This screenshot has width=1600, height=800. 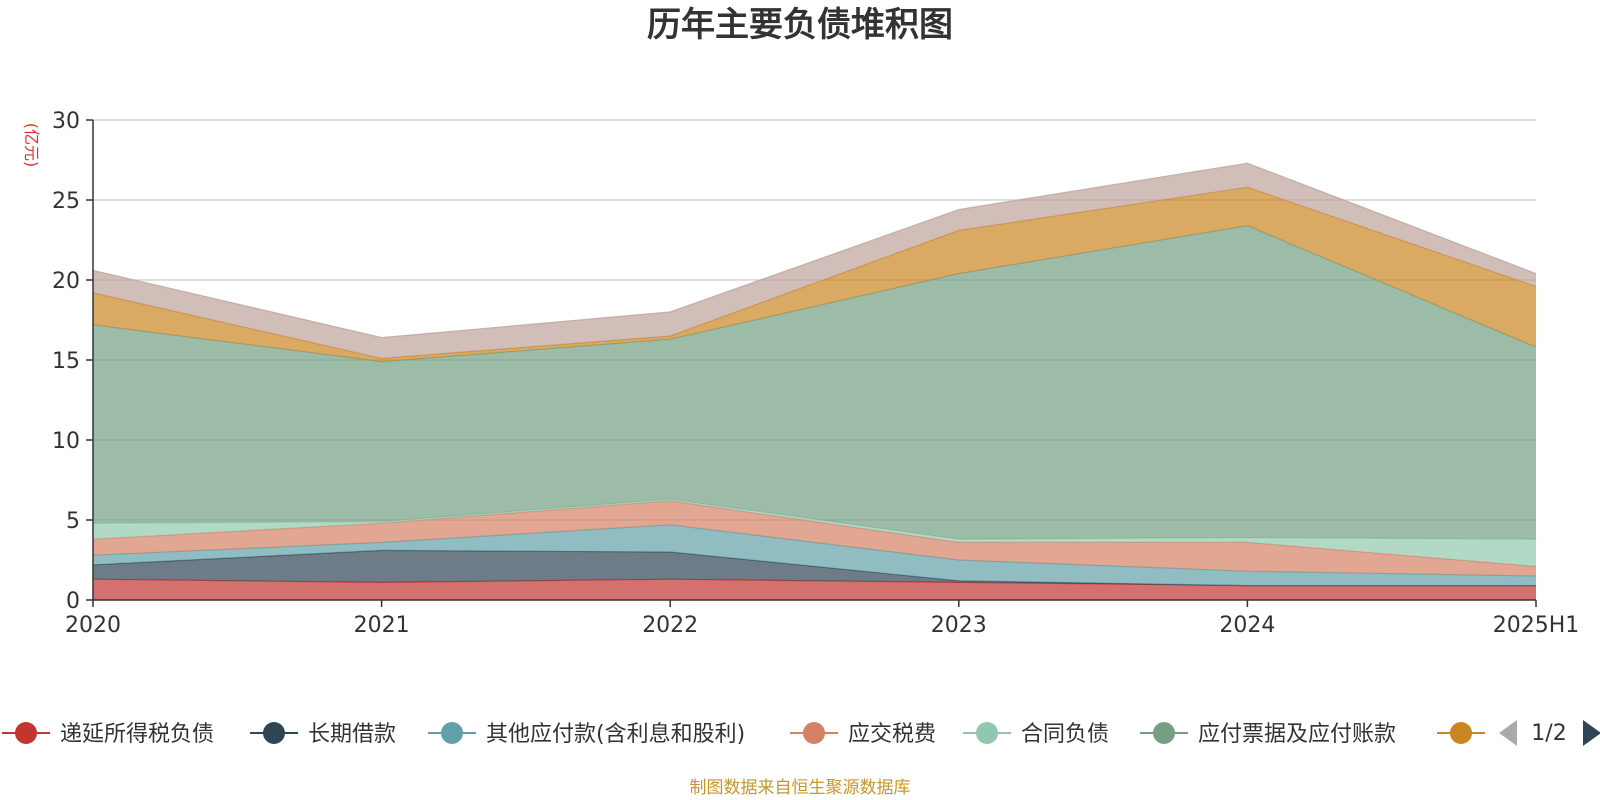 What do you see at coordinates (352, 734) in the screenshot?
I see `legend-label: 长期借款` at bounding box center [352, 734].